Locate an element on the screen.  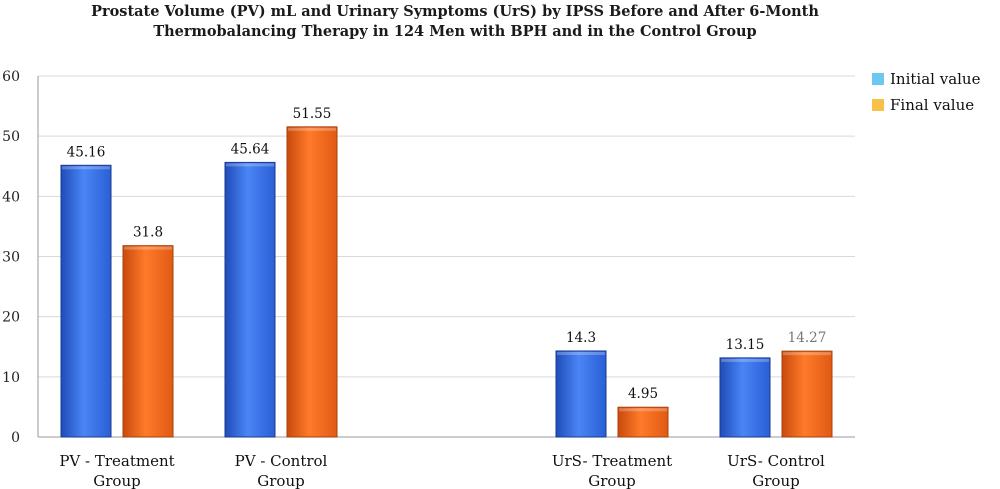
data-label: 13.15 is located at coordinates (745, 345).